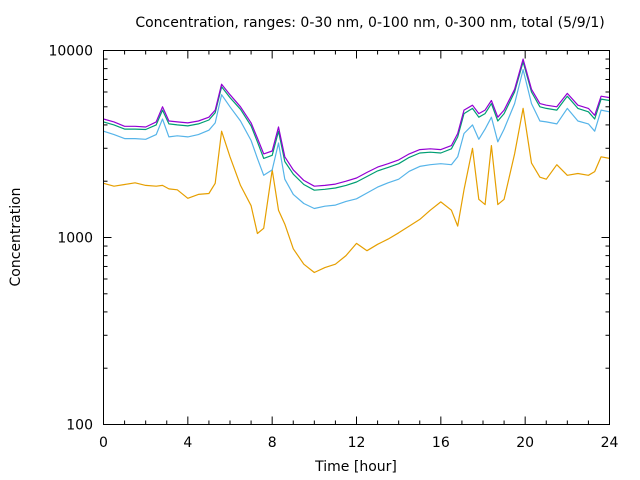 This screenshot has width=640, height=480. I want to click on x-tick-label: 20, so click(525, 443).